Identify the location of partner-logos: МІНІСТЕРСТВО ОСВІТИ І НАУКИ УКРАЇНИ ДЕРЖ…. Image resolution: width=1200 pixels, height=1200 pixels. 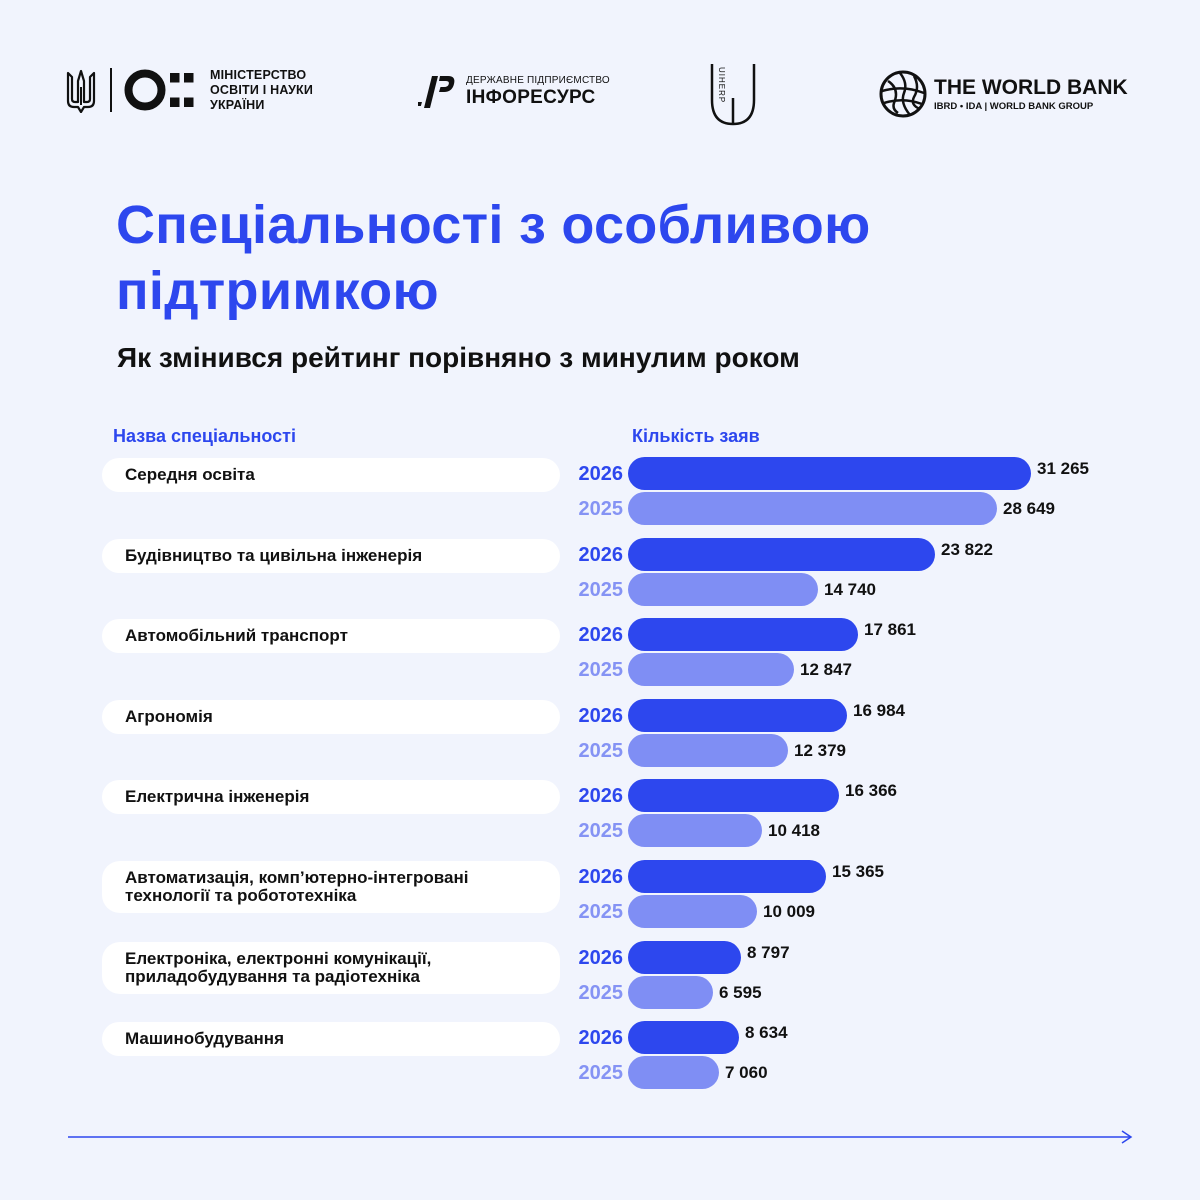
(600, 70).